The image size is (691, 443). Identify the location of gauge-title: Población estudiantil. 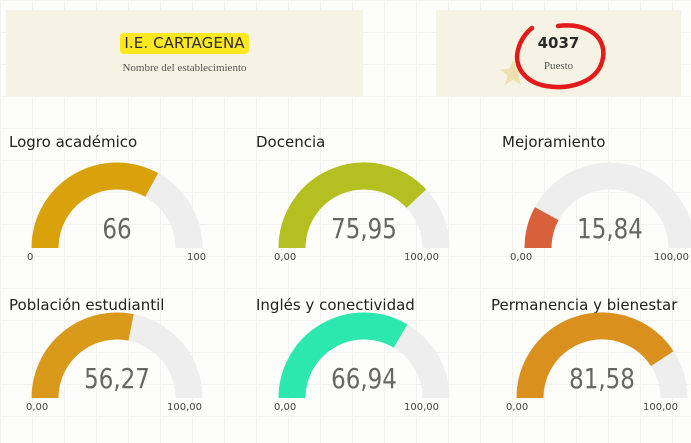
(87, 305).